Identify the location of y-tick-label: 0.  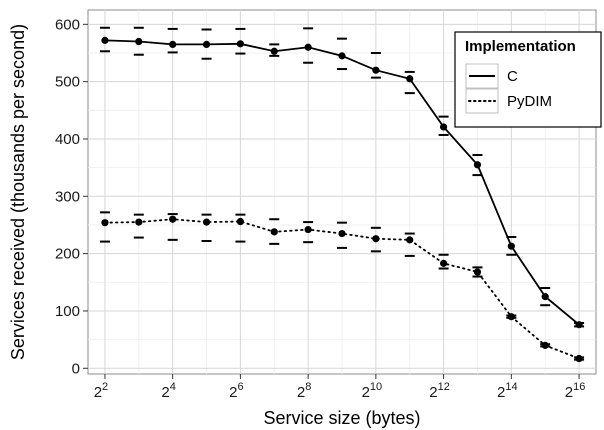
(76, 368).